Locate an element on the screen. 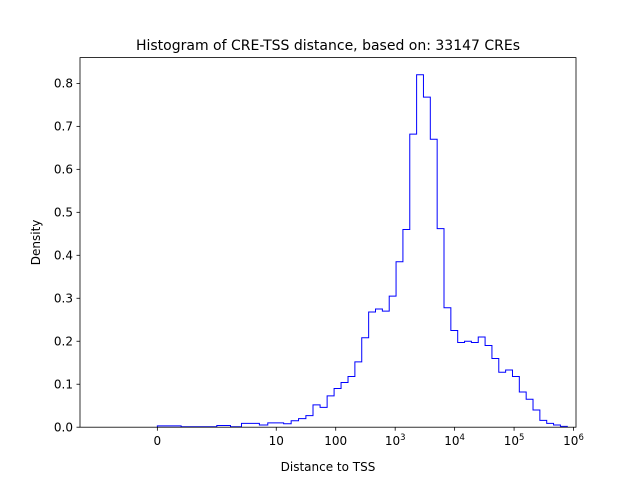 The width and height of the screenshot is (640, 480). x-tick-label: 10⁶ is located at coordinates (573, 440).